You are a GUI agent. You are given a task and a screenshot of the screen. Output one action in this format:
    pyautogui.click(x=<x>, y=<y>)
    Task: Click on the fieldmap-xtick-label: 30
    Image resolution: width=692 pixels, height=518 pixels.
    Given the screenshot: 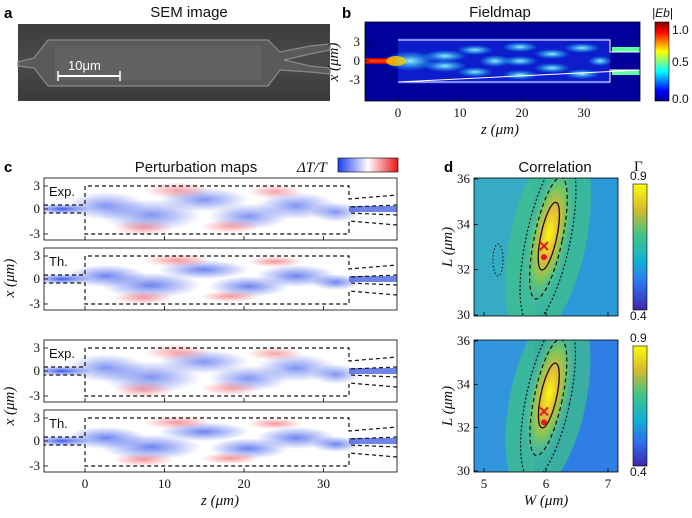 What is the action you would take?
    pyautogui.click(x=584, y=112)
    